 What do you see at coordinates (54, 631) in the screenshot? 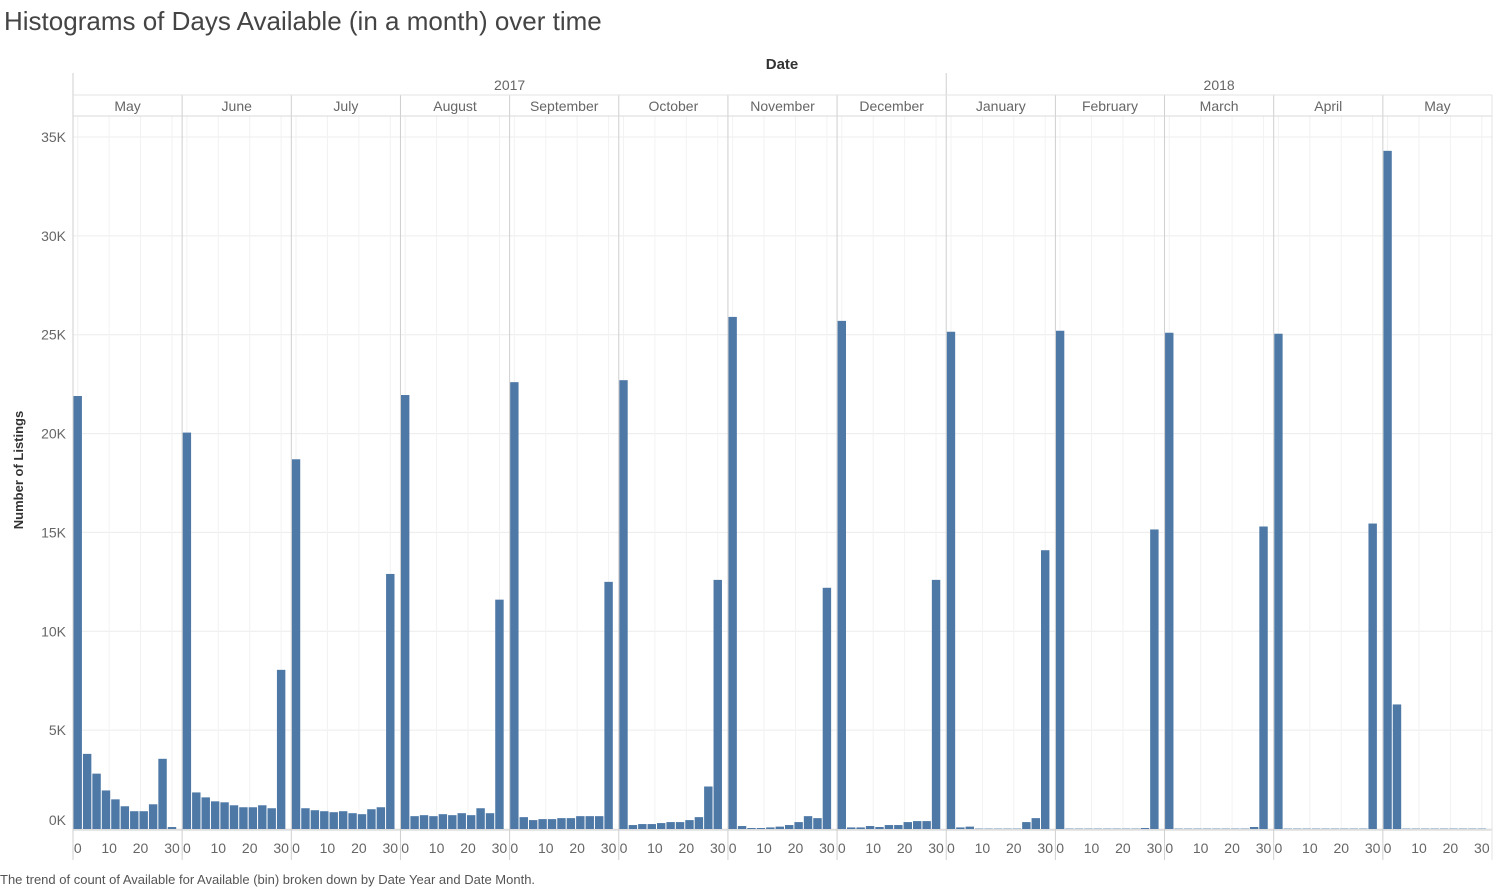
I see `y-tick-label: 10K` at bounding box center [54, 631].